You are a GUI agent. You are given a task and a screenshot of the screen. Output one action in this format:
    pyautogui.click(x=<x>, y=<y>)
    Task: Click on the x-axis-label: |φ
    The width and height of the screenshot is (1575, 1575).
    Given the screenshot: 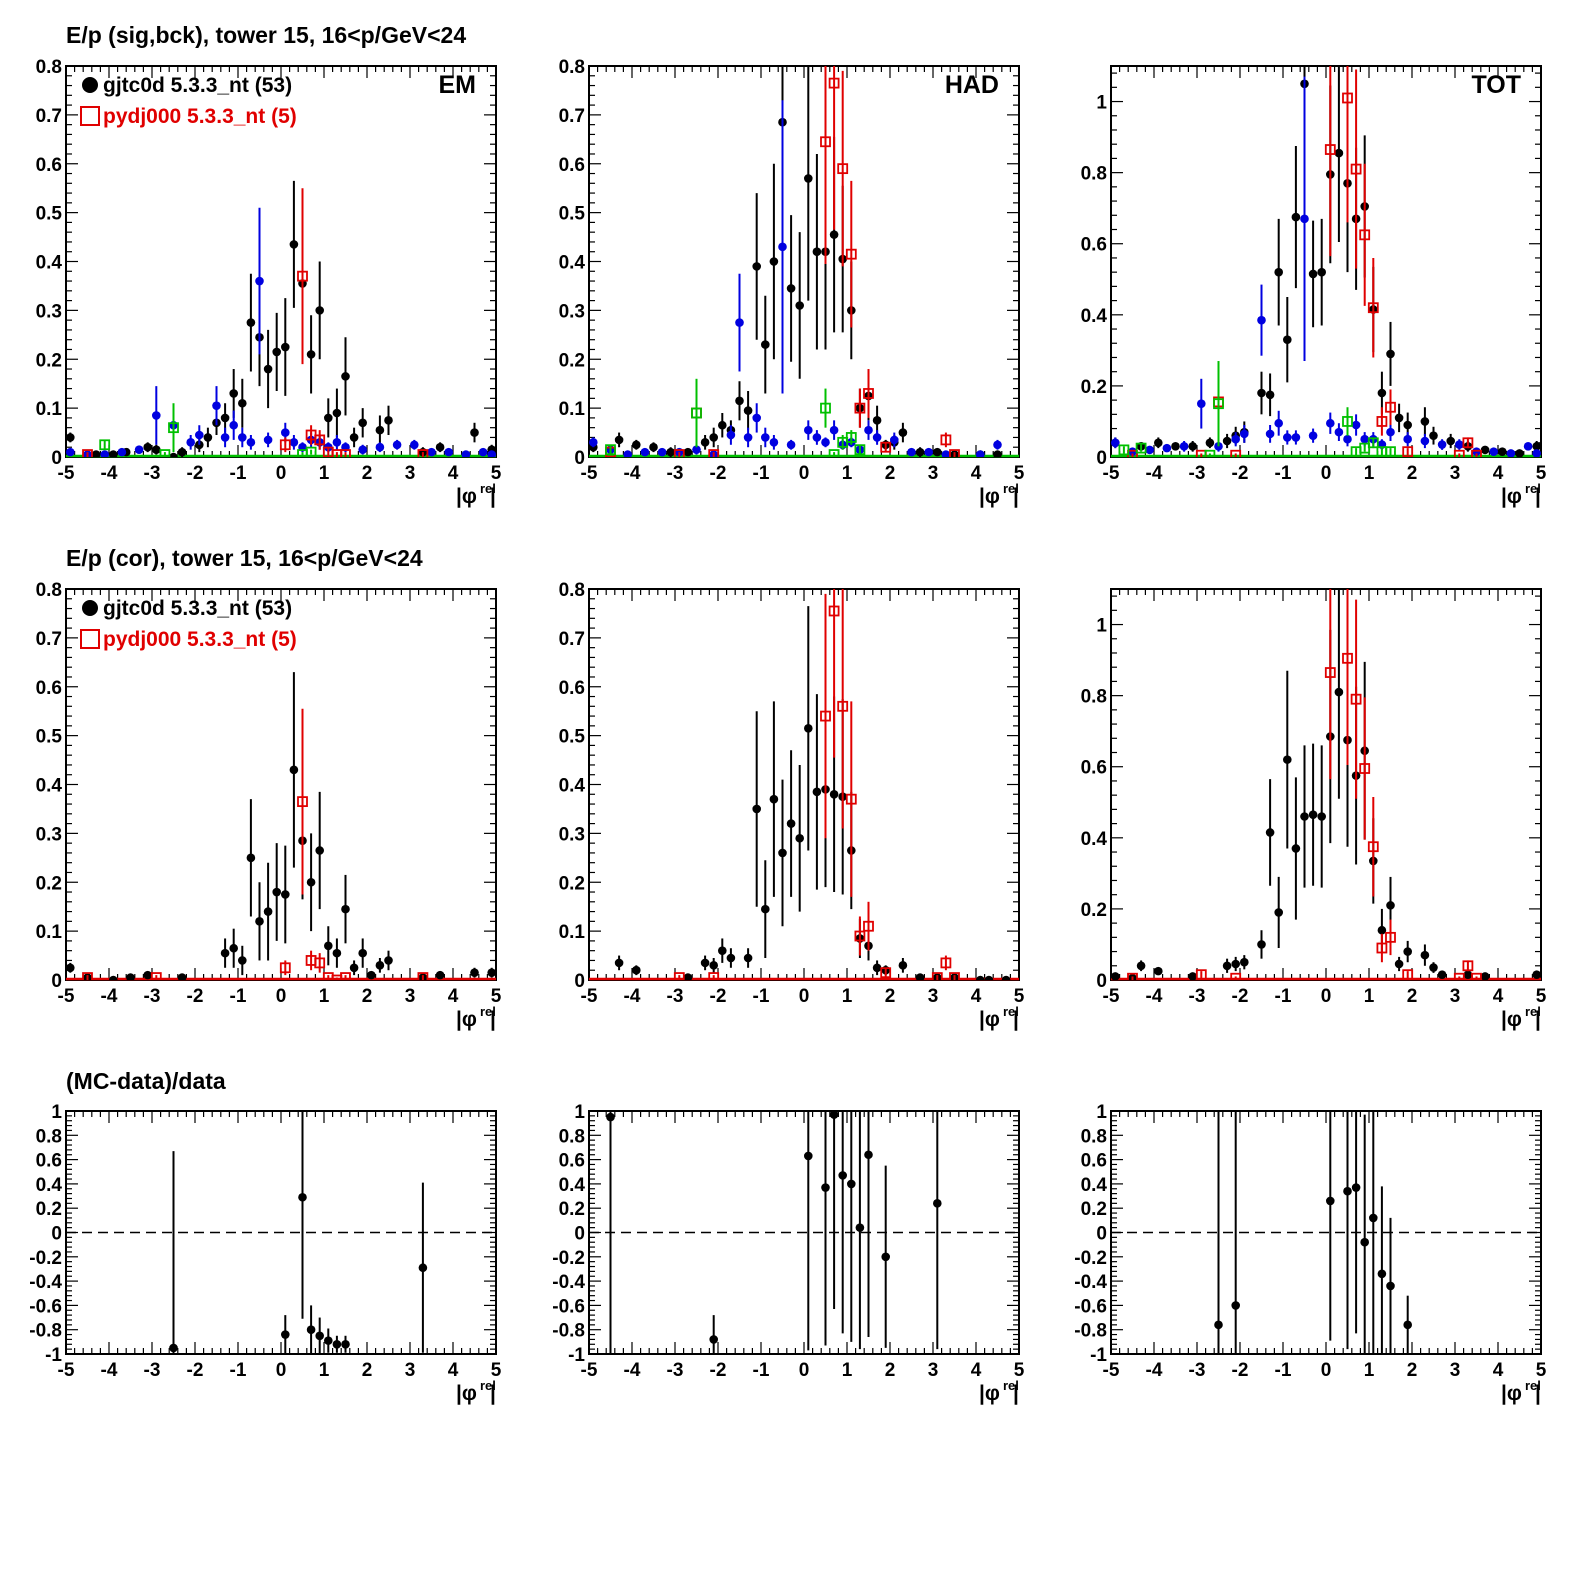 What is the action you would take?
    pyautogui.click(x=1511, y=496)
    